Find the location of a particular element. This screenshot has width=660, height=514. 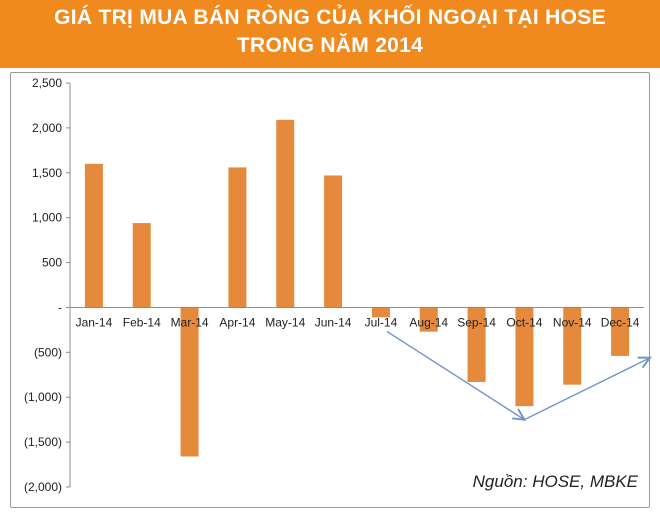

x-tick-label: Apr-14 is located at coordinates (237, 322).